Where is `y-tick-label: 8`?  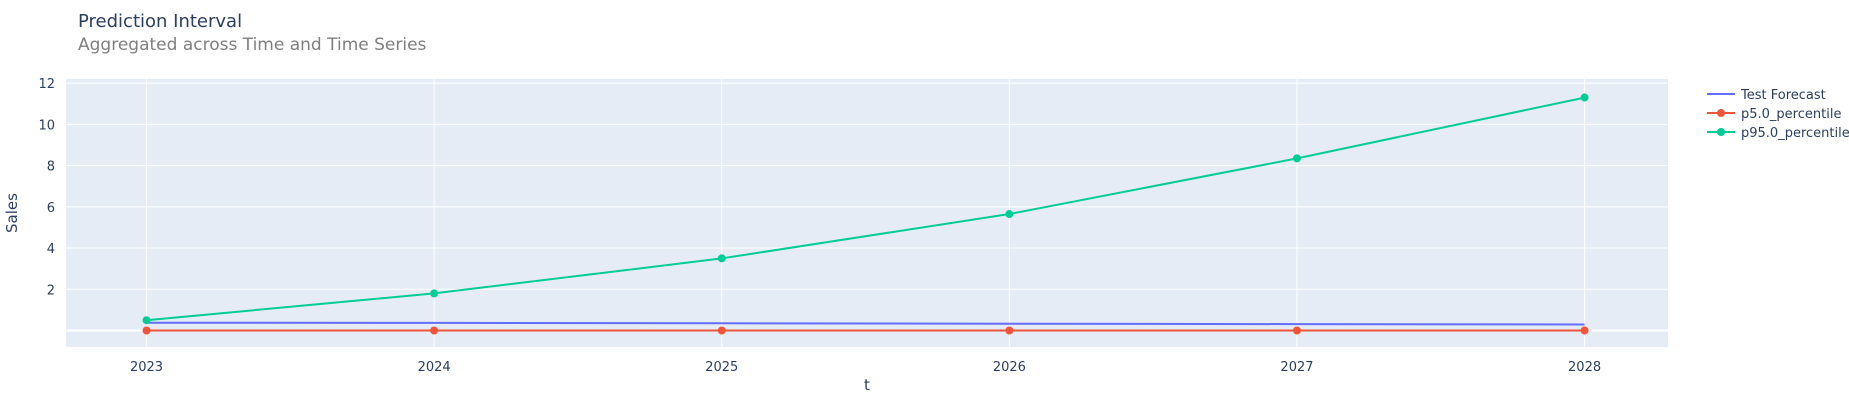
y-tick-label: 8 is located at coordinates (51, 167).